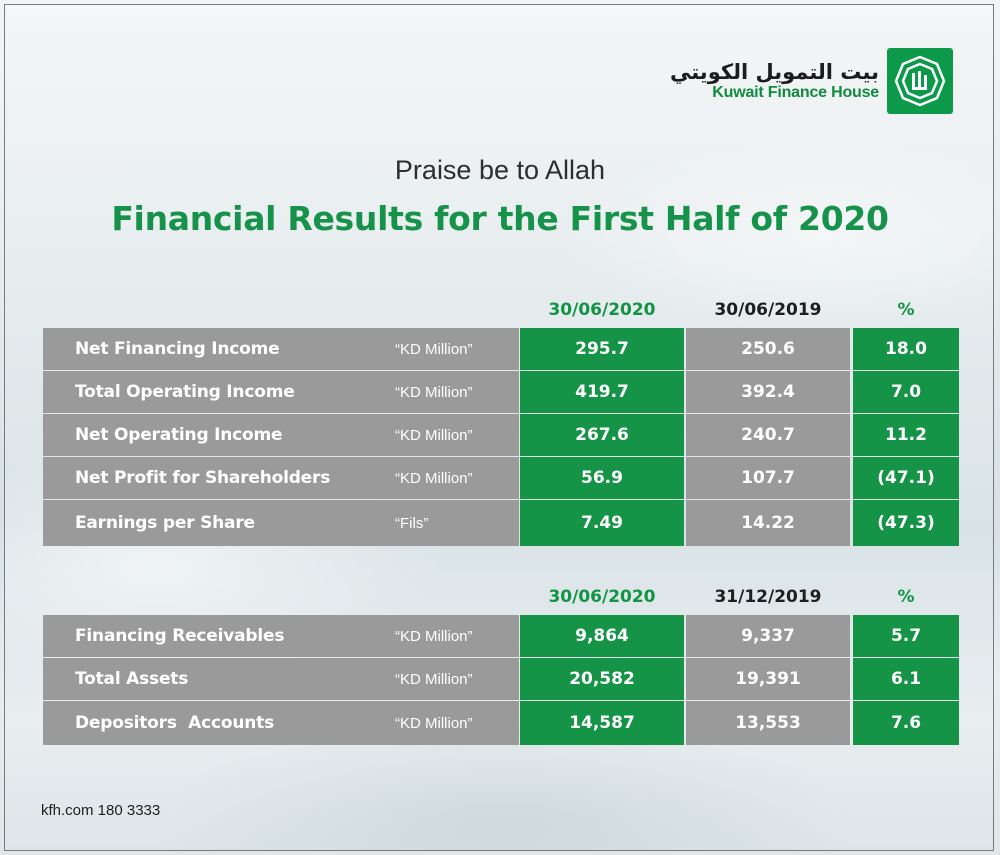 This screenshot has height=855, width=1000. What do you see at coordinates (179, 435) in the screenshot?
I see `row-label-text: Net Operating Income` at bounding box center [179, 435].